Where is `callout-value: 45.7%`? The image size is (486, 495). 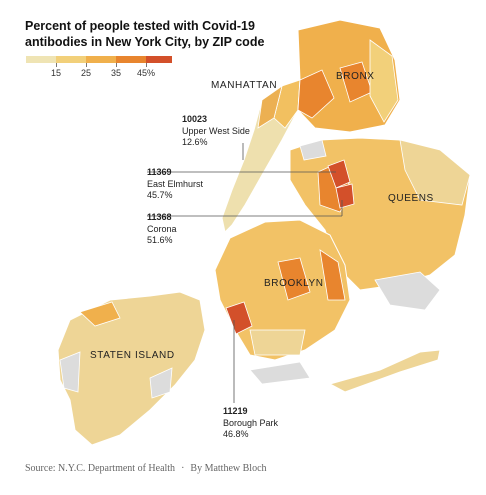 callout-value: 45.7% is located at coordinates (160, 195).